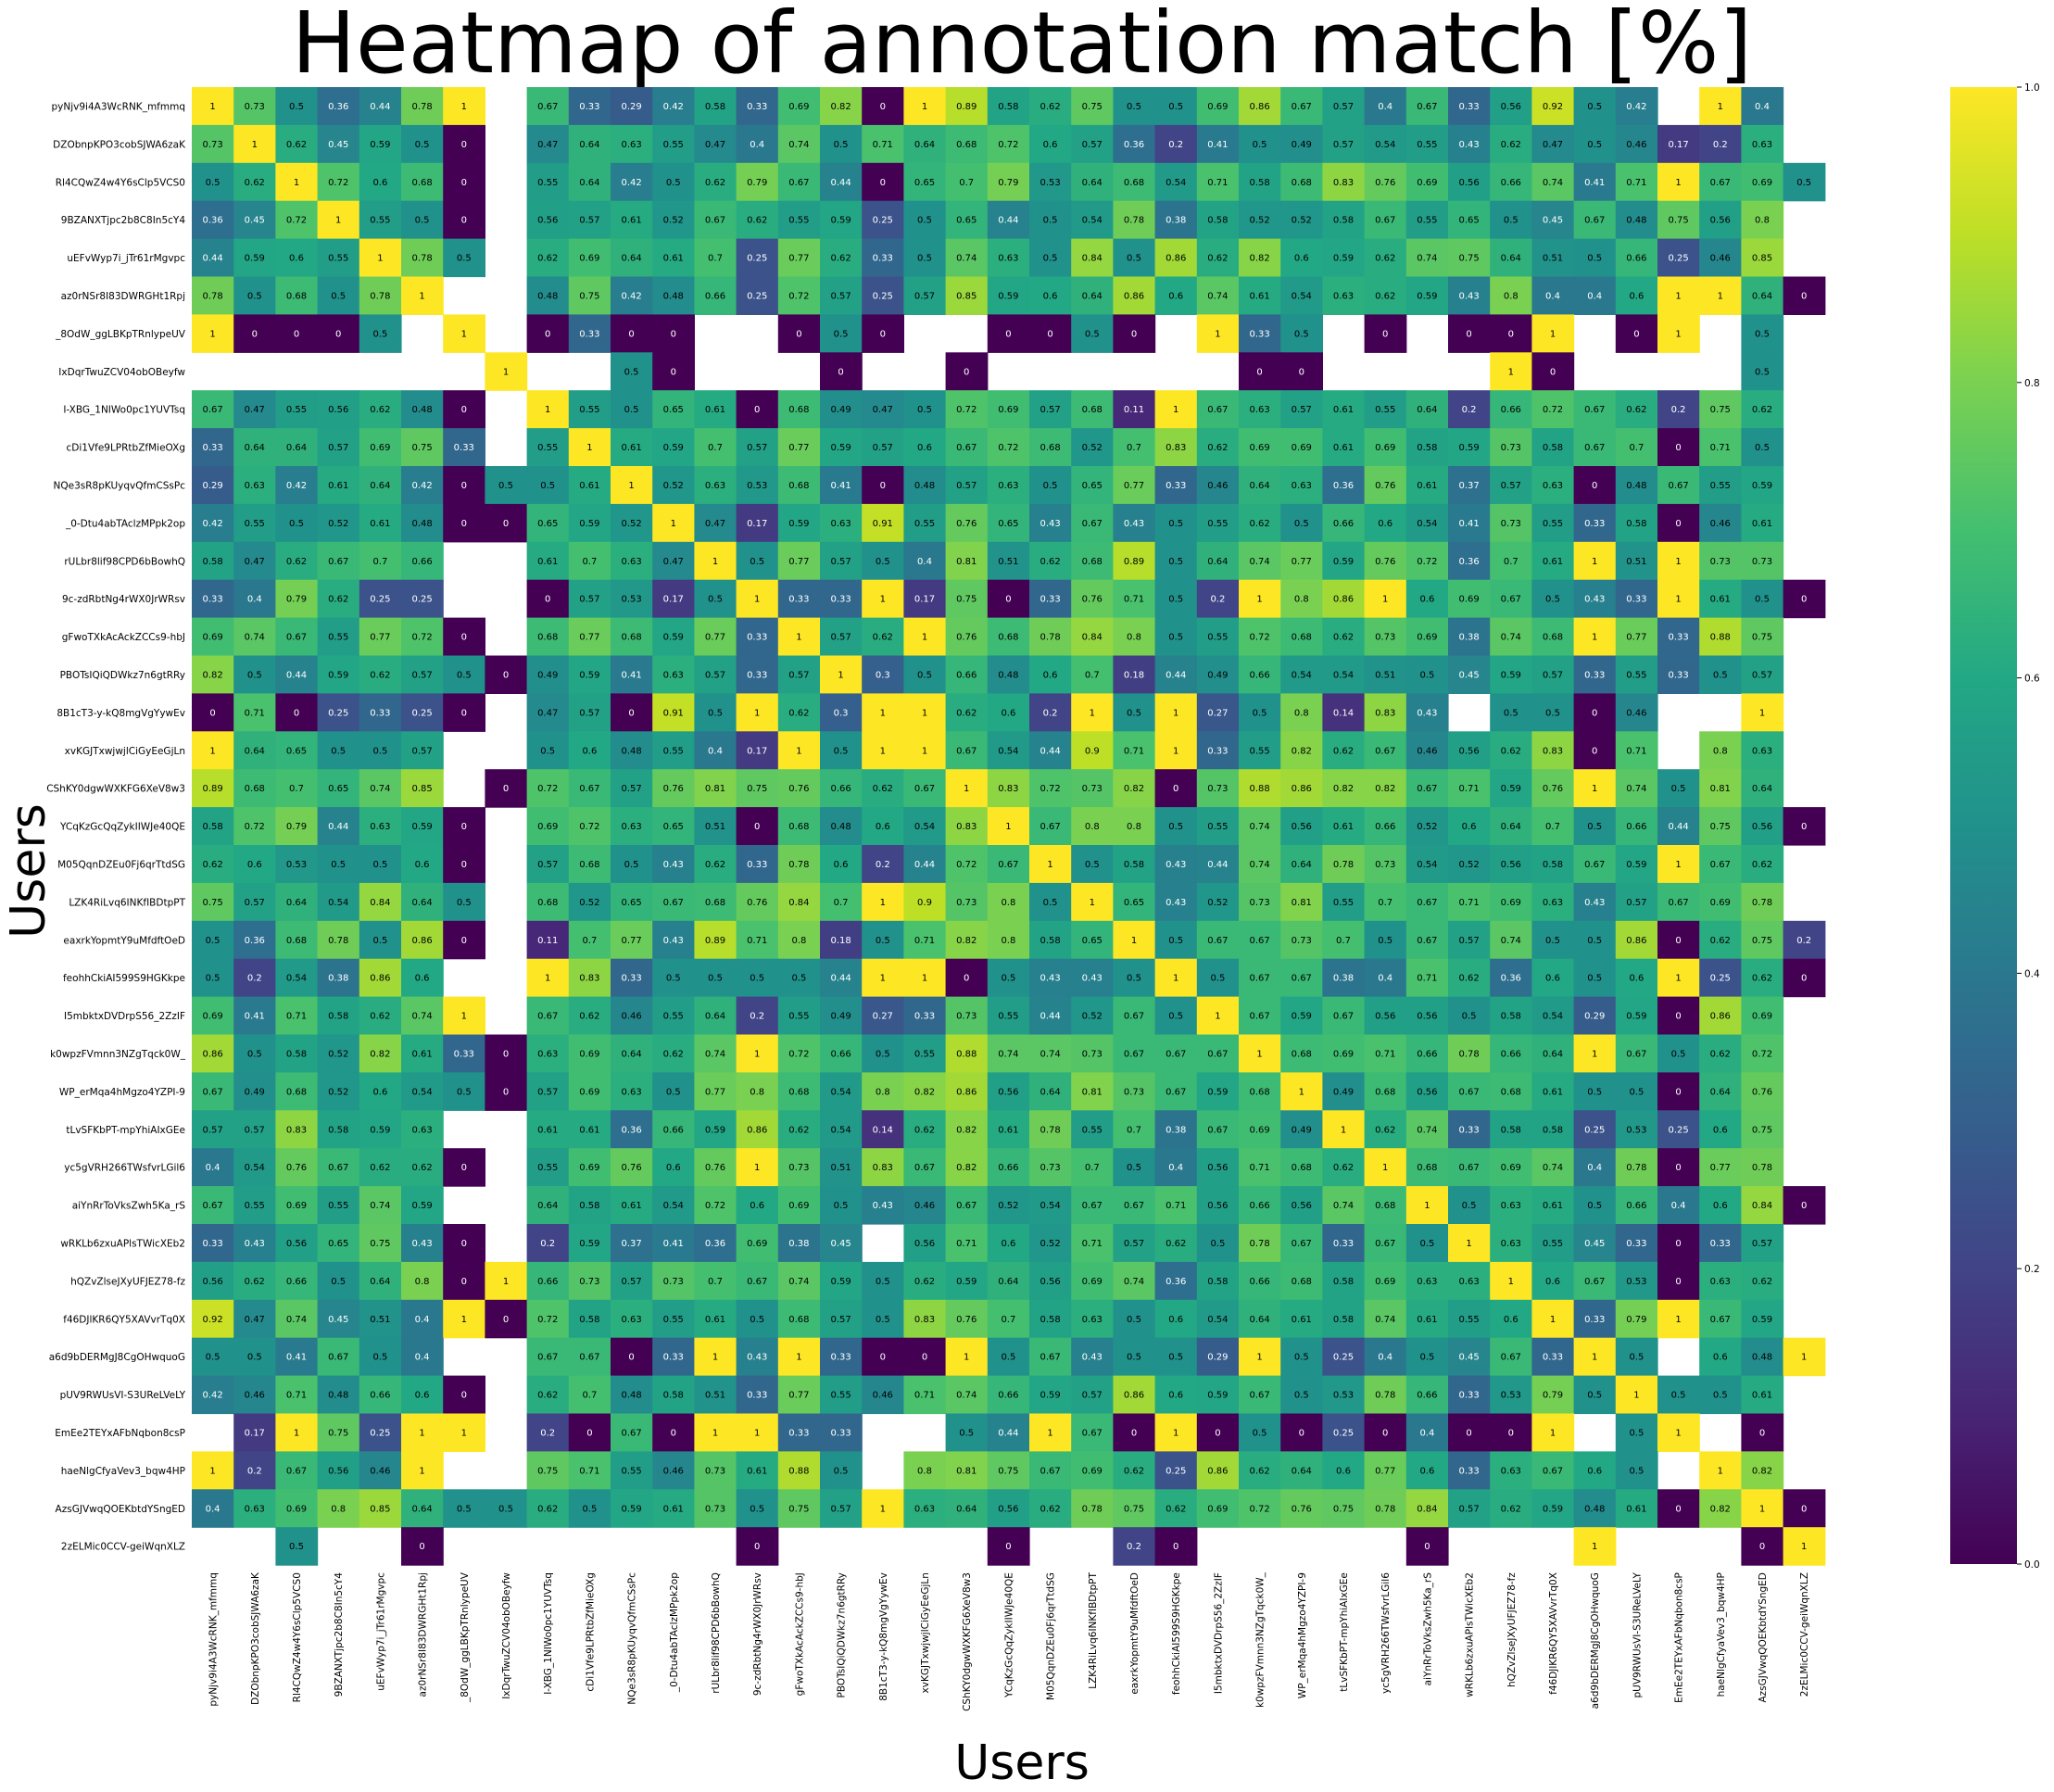  Describe the element at coordinates (1385, 1017) in the screenshot. I see `cell-value-label: 0.56` at that location.